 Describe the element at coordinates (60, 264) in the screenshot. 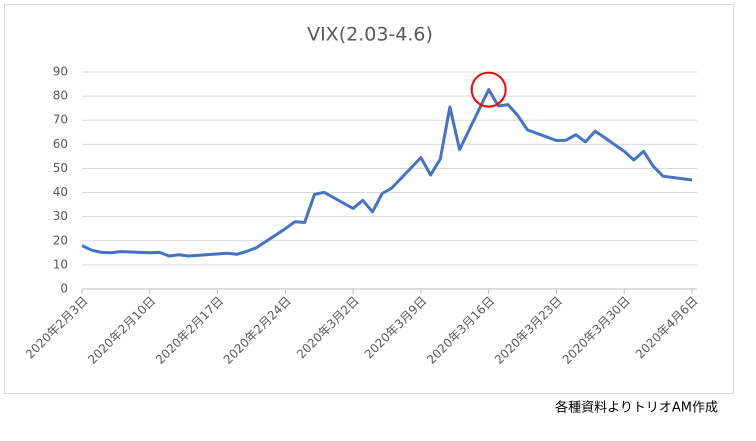

I see `y-tick-label: 10` at that location.